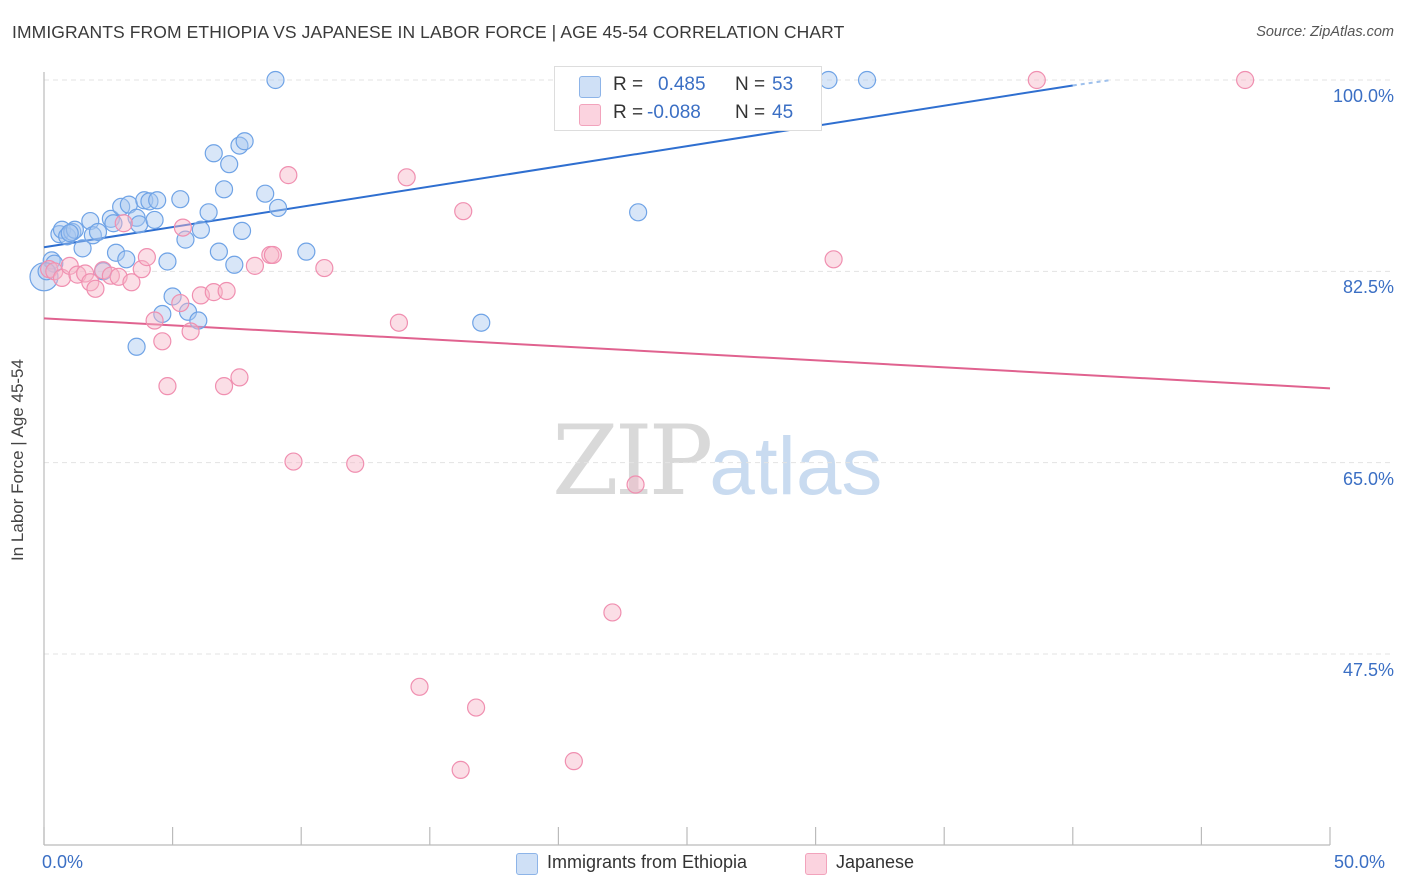 This screenshot has width=1406, height=892. Describe the element at coordinates (783, 84) in the screenshot. I see `n-value: 53` at that location.